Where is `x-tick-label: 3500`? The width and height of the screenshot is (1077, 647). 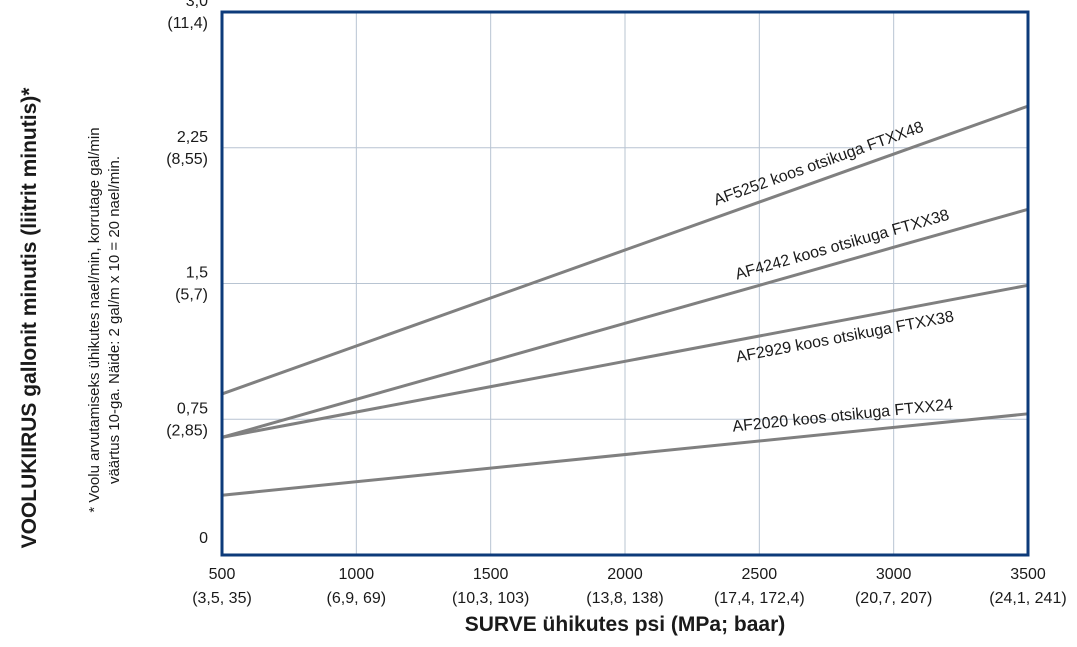
x-tick-label: 3500 is located at coordinates (1028, 574).